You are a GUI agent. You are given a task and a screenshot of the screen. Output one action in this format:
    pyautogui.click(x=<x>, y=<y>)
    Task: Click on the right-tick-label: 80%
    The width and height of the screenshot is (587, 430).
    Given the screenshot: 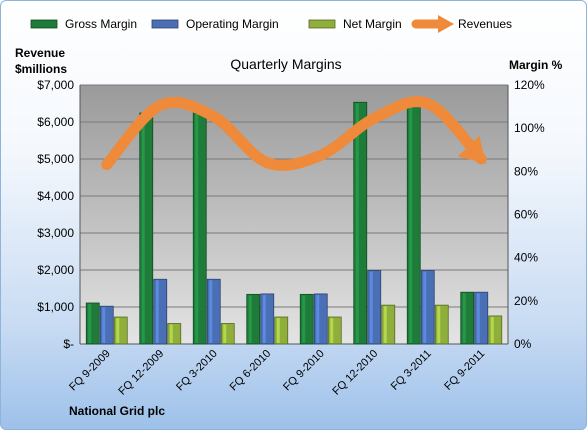 What is the action you would take?
    pyautogui.click(x=526, y=171)
    